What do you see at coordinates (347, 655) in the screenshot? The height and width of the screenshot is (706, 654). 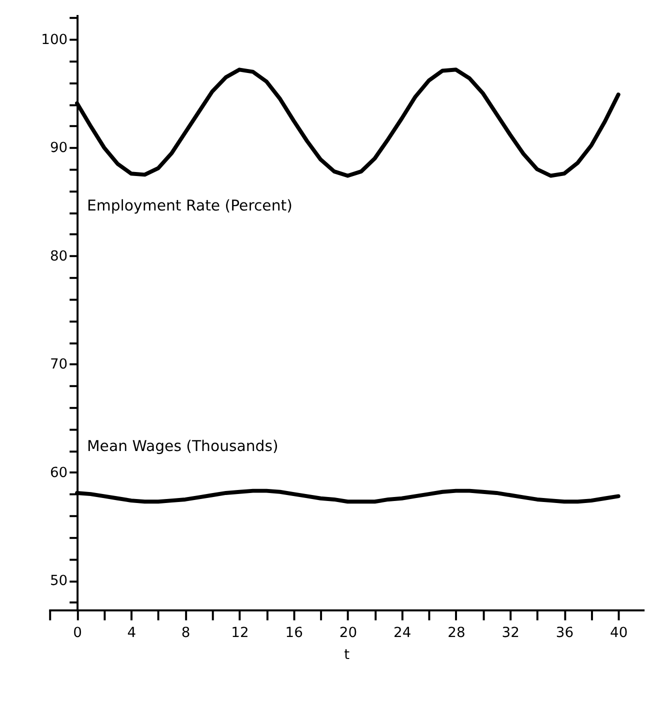 I see `x-axis-title: t` at bounding box center [347, 655].